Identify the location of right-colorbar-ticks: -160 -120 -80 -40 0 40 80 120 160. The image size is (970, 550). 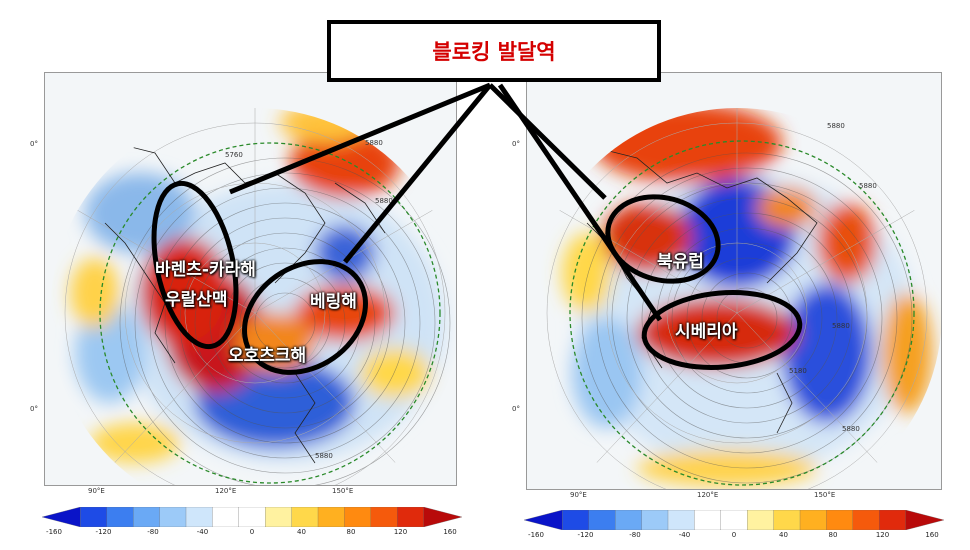
(734, 537).